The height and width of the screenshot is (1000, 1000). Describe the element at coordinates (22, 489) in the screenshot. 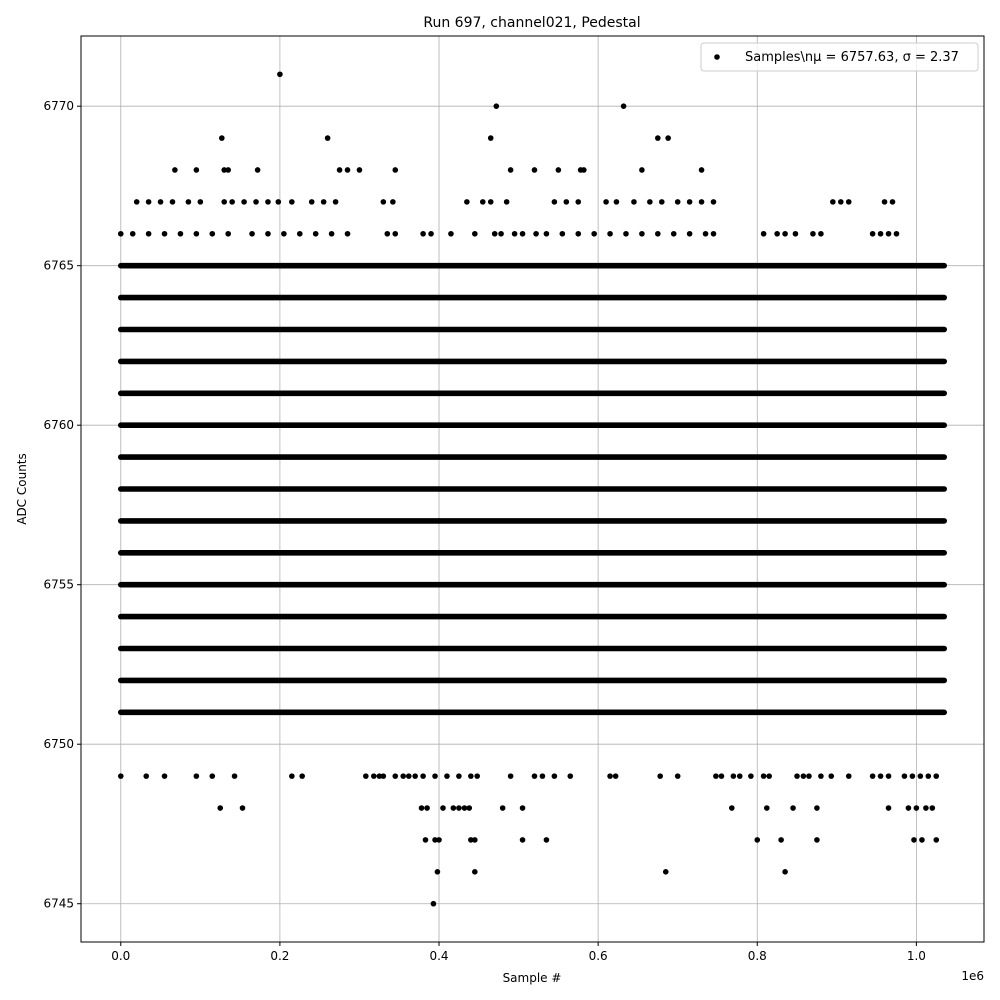

I see `y-axis-label: ADC Counts` at that location.